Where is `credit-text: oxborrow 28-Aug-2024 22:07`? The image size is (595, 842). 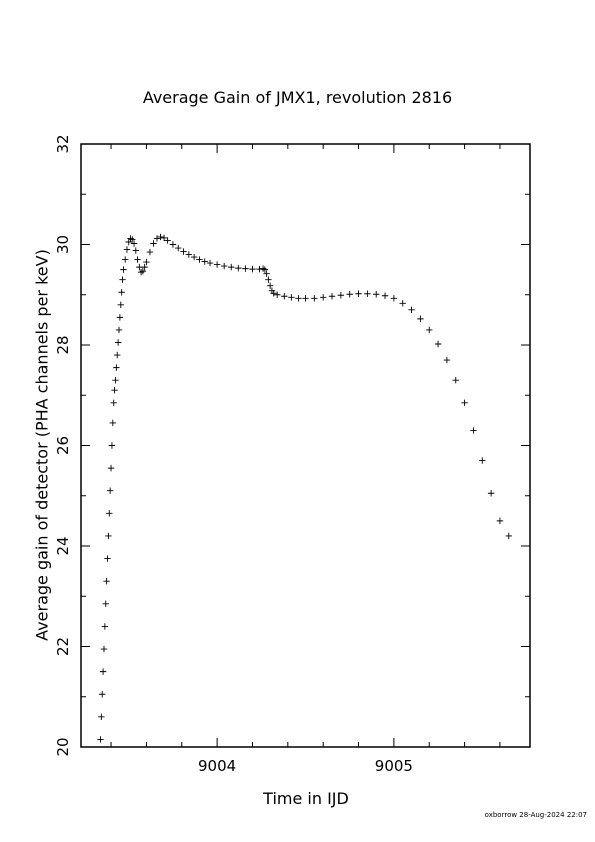 credit-text: oxborrow 28-Aug-2024 22:07 is located at coordinates (535, 815).